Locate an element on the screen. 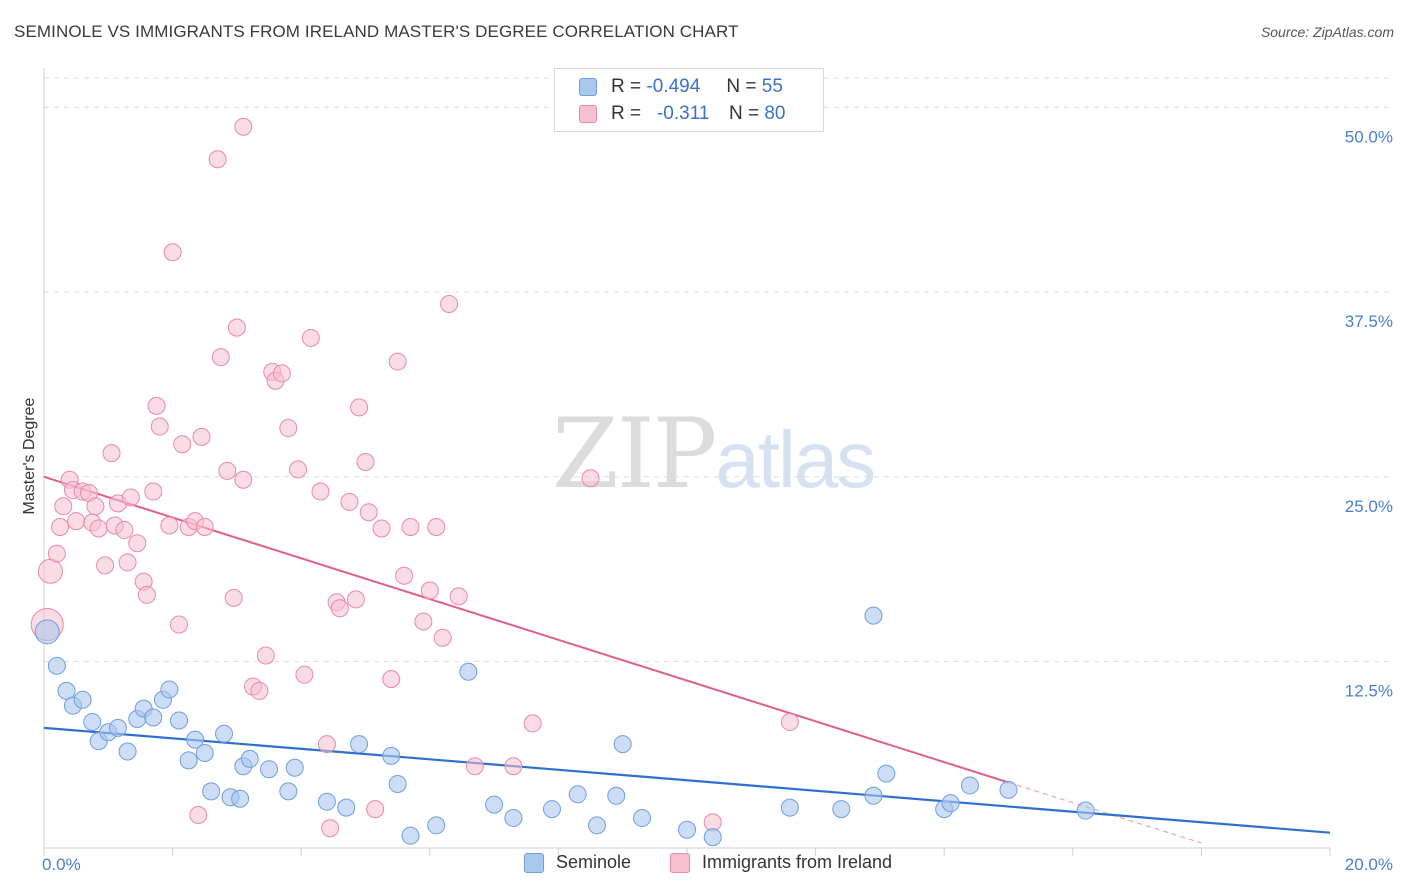  y-tick-label: 50.0% is located at coordinates (1369, 137).